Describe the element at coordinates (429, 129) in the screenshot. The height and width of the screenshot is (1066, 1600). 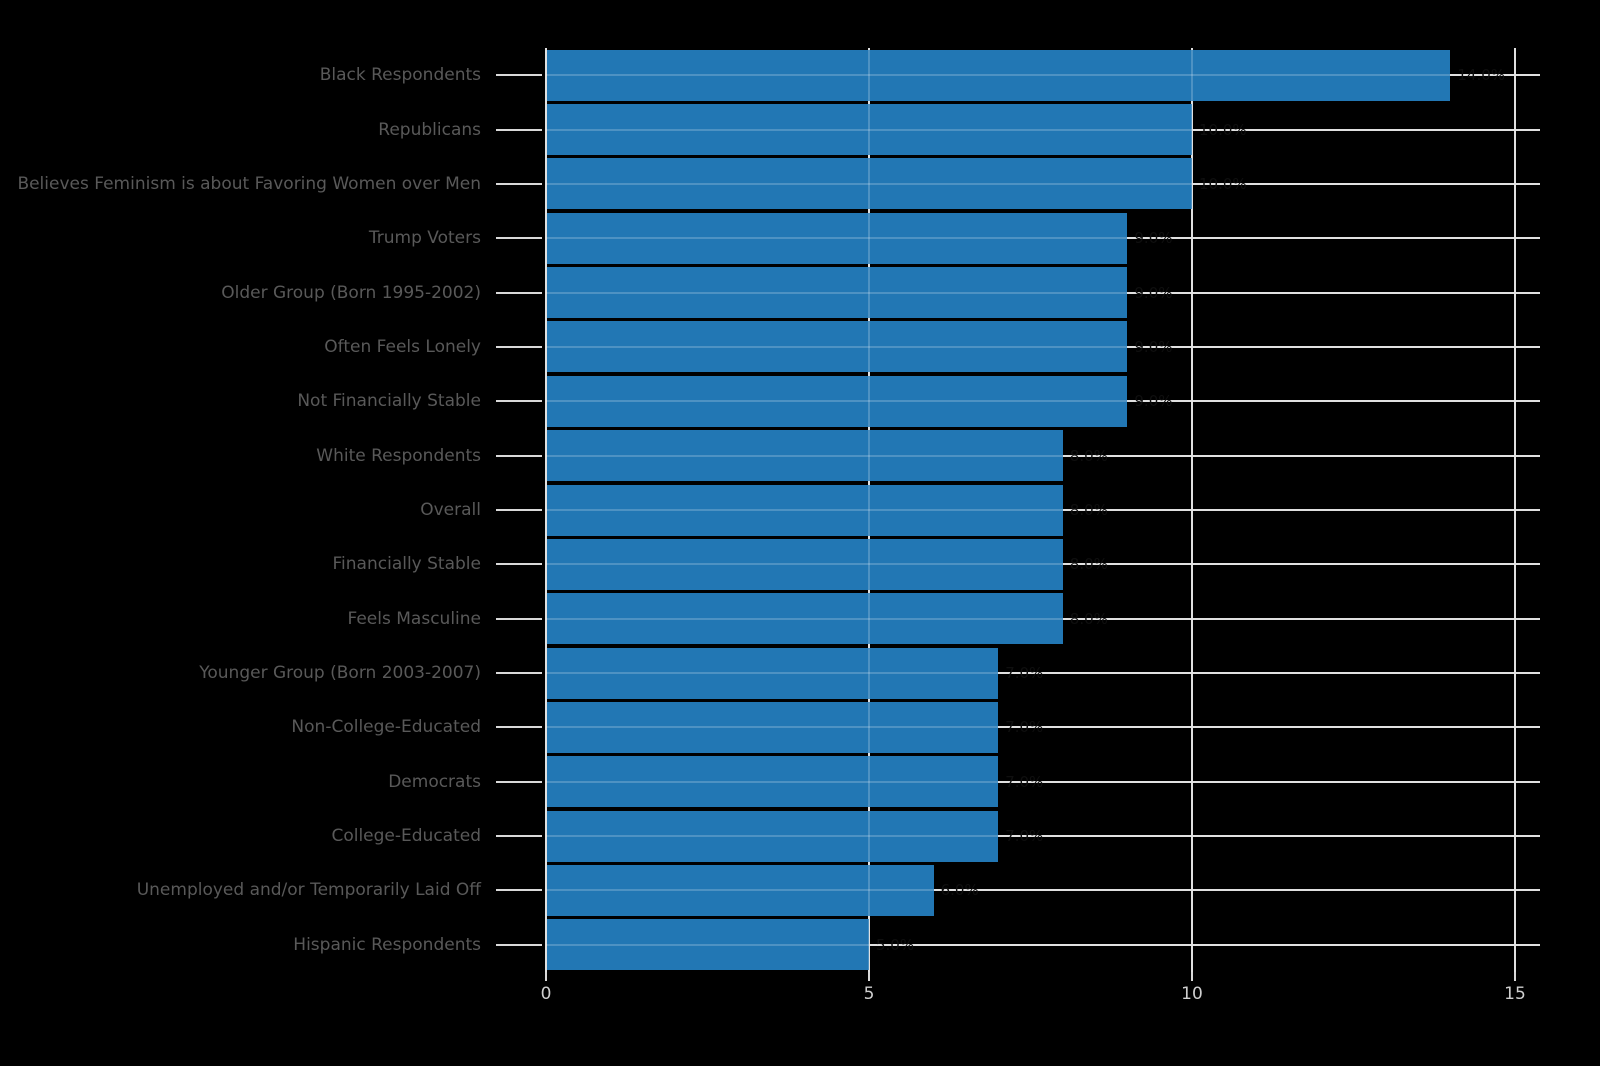
I see `category-label: Republicans` at that location.